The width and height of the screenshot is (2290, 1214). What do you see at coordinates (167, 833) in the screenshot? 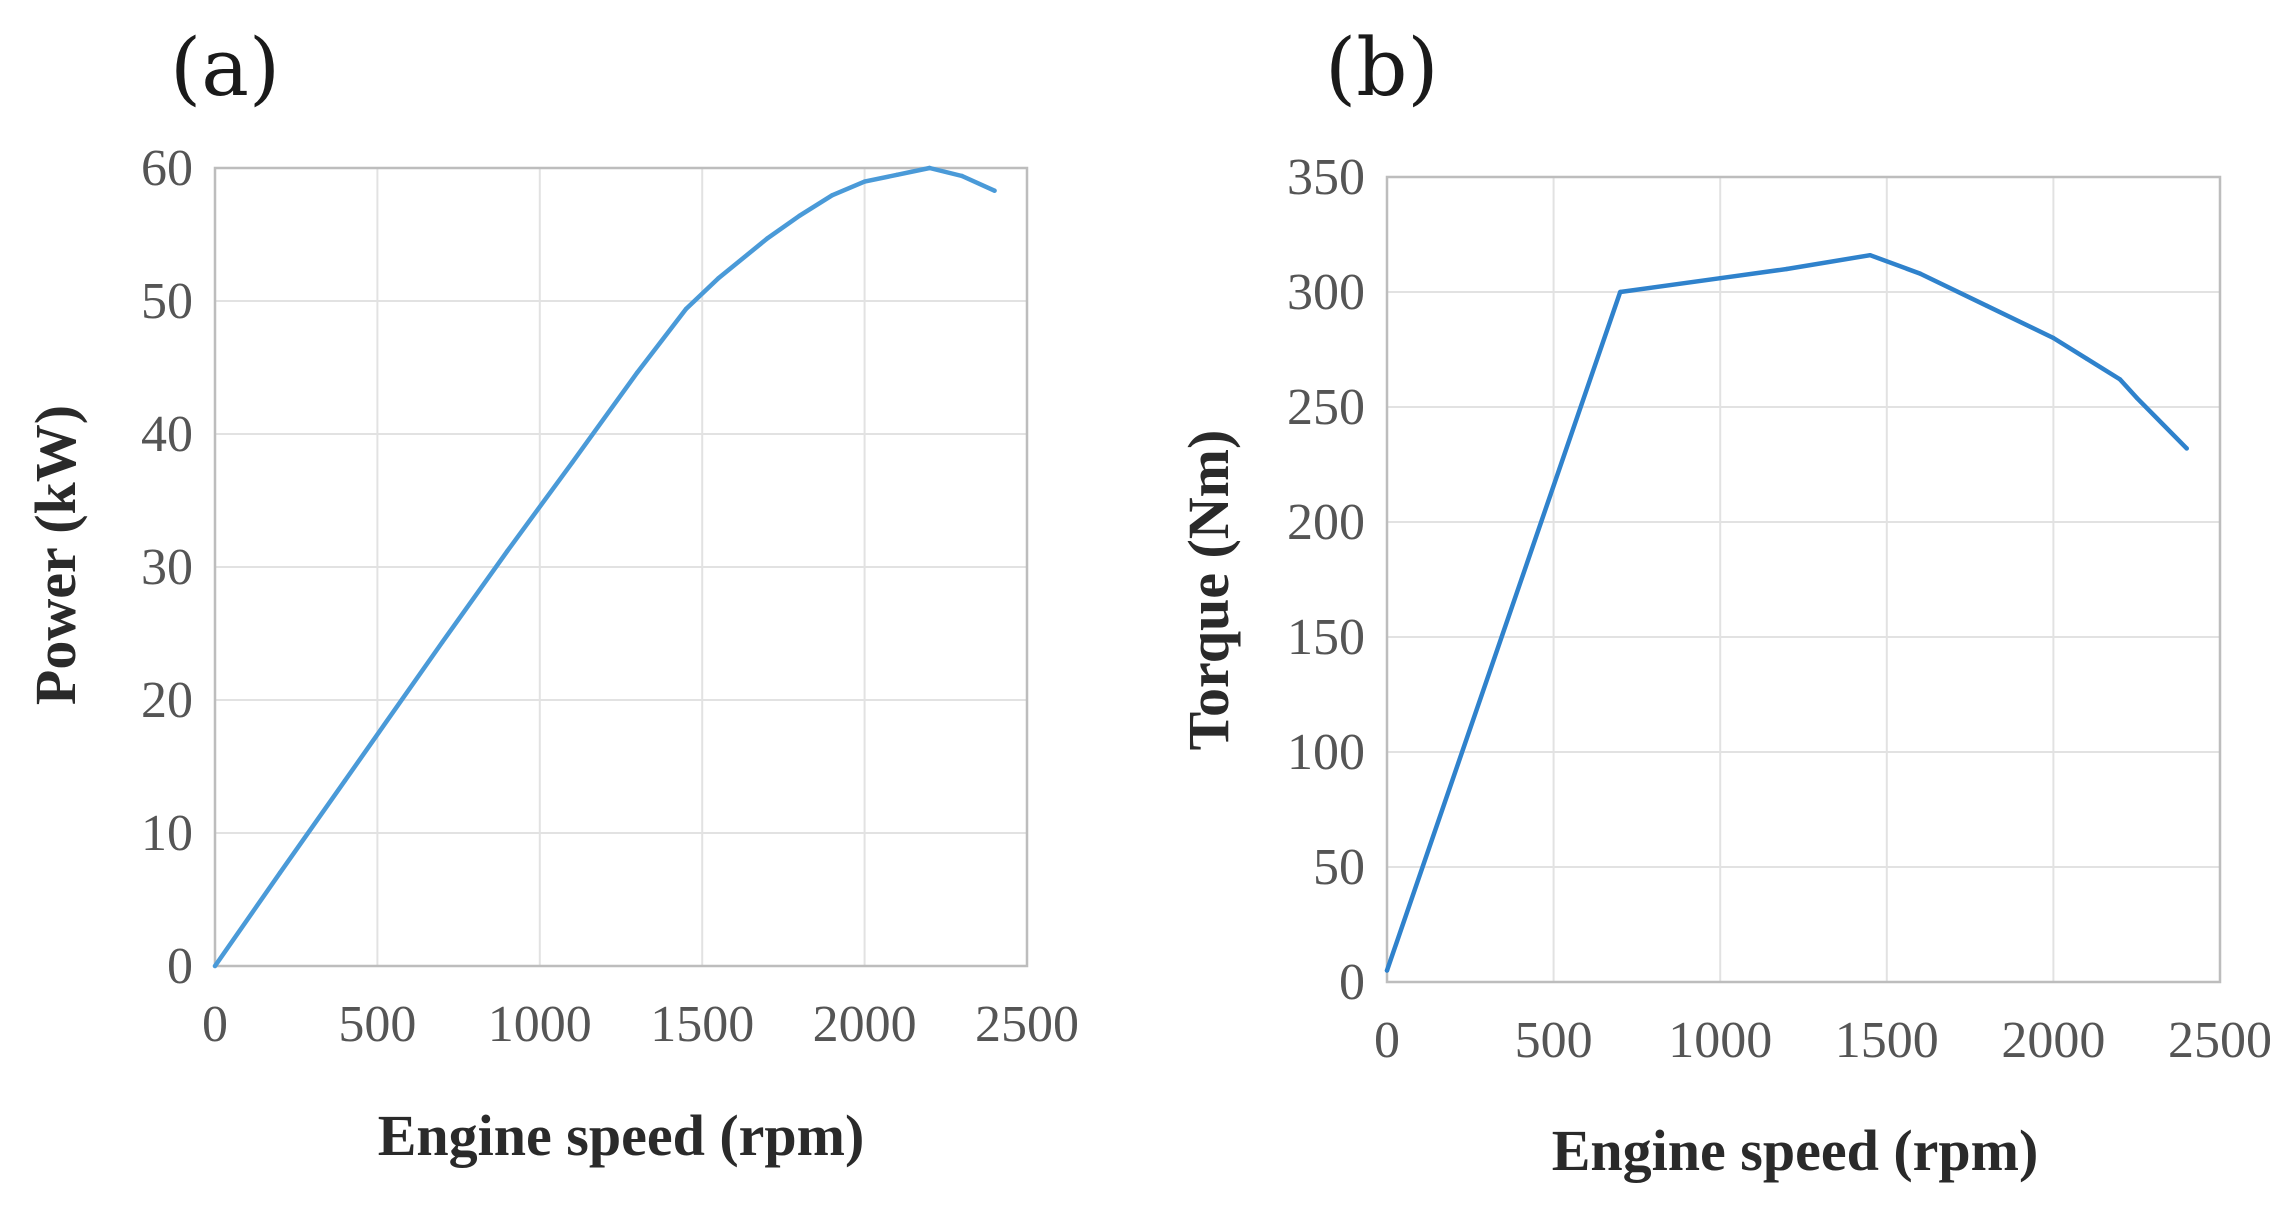
I see `panel-a-y-tick-label: 10` at bounding box center [167, 833].